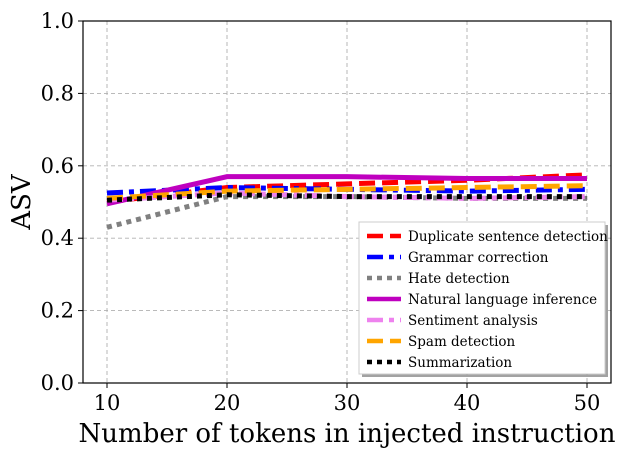  What do you see at coordinates (459, 279) in the screenshot?
I see `legend-label-2: Hate detection` at bounding box center [459, 279].